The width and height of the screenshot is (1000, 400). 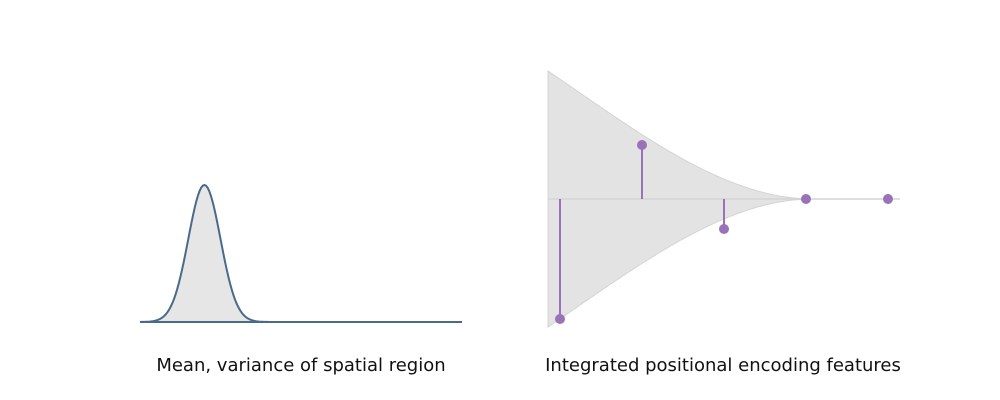 What do you see at coordinates (723, 365) in the screenshot?
I see `right-caption: Integrated positional encoding features` at bounding box center [723, 365].